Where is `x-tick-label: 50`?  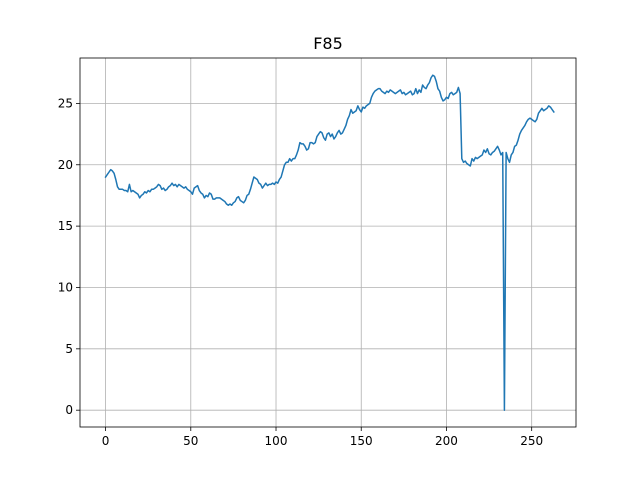 x-tick-label: 50 is located at coordinates (190, 441).